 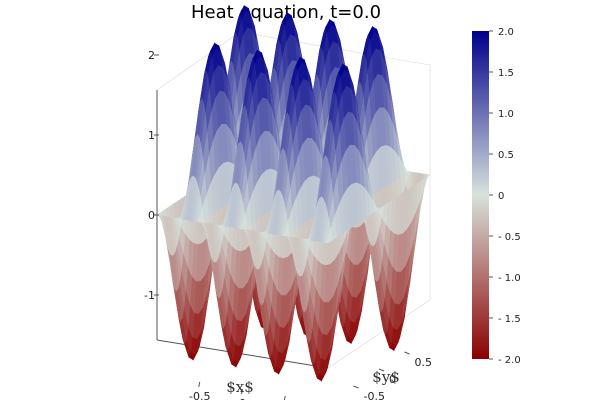 What do you see at coordinates (506, 114) in the screenshot?
I see `colorbar-tick-label: 1.0` at bounding box center [506, 114].